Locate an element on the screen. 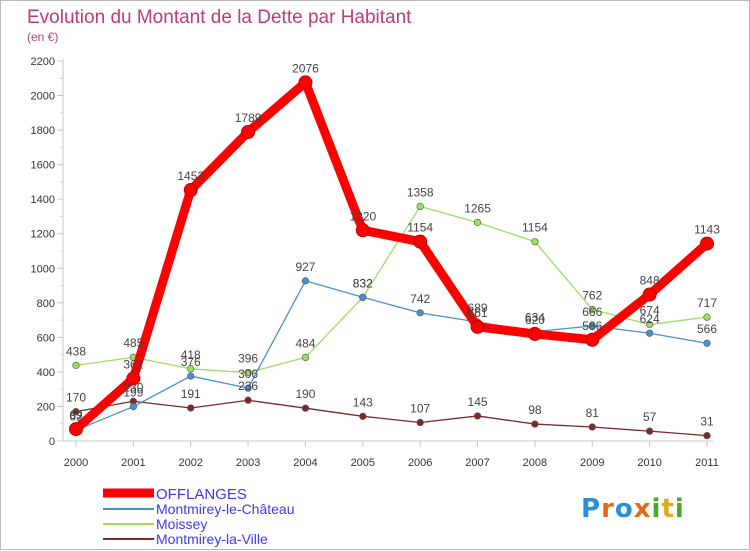 The height and width of the screenshot is (551, 750). y-tick-label: 200 is located at coordinates (46, 407).